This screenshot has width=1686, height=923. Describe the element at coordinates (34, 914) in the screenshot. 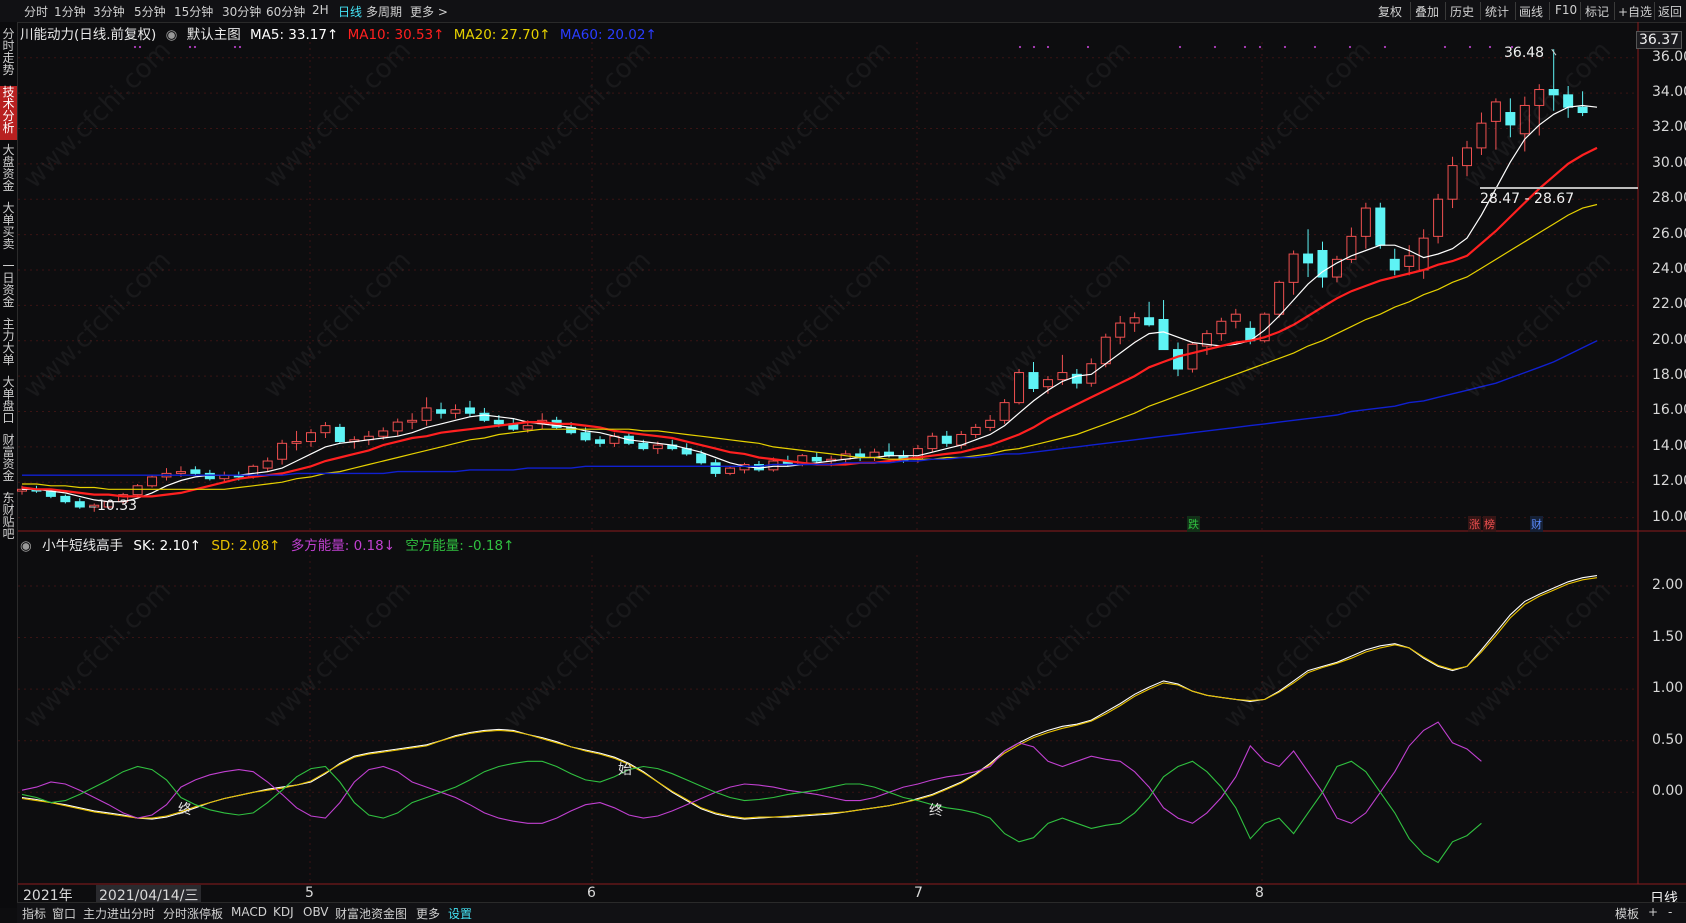

I see `btn-indicator: 指标` at that location.